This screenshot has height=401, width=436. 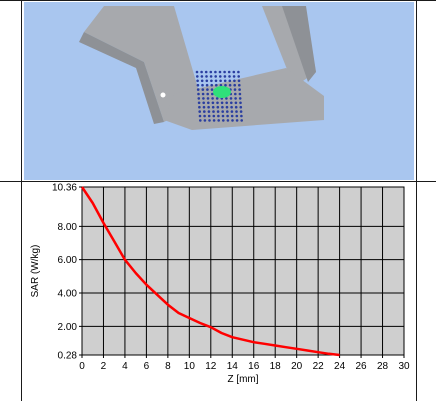 What do you see at coordinates (163, 95) in the screenshot?
I see `phantom-marker` at bounding box center [163, 95].